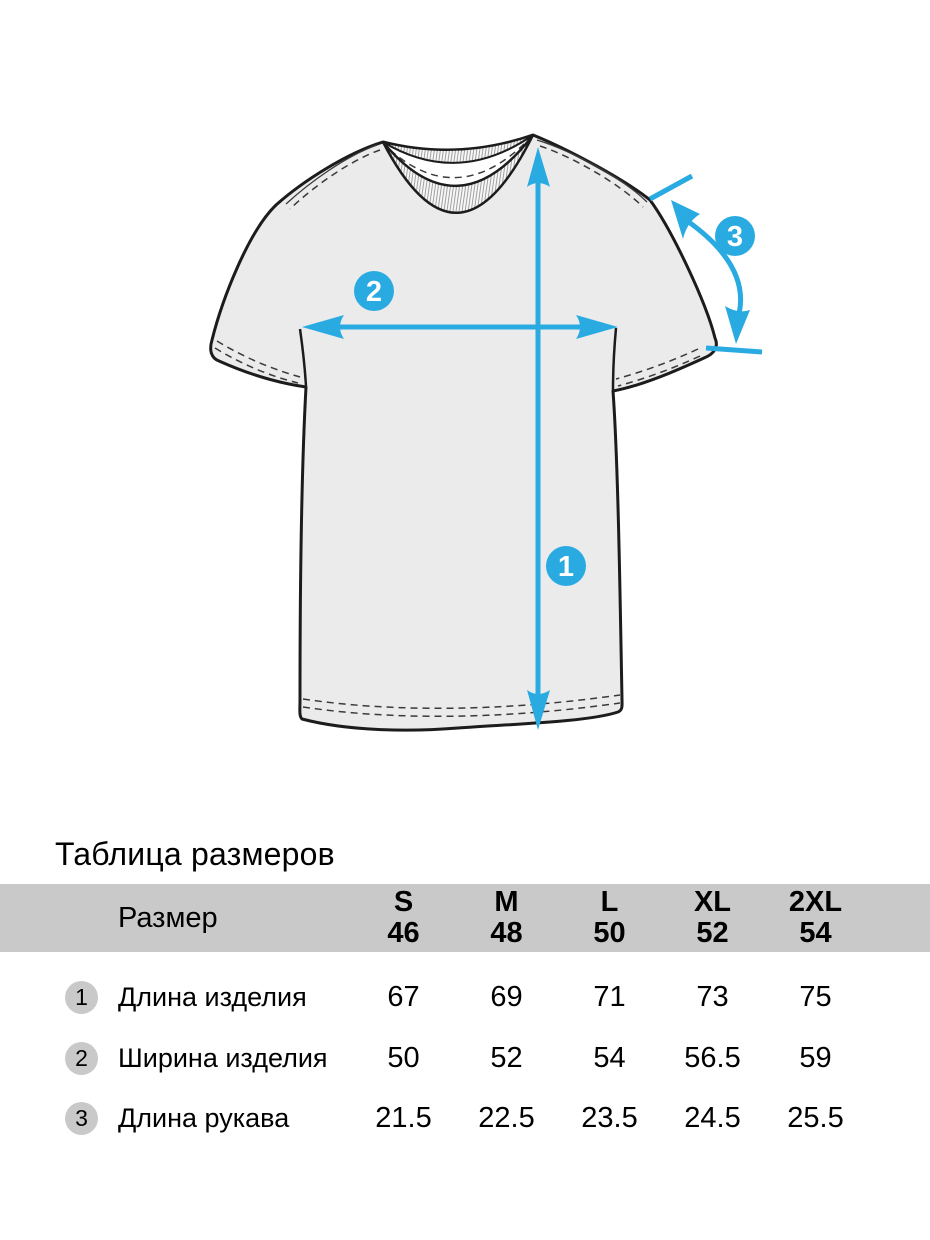 The width and height of the screenshot is (930, 1240). What do you see at coordinates (461, 702) in the screenshot?
I see `bottom-hem-stitch` at bounding box center [461, 702].